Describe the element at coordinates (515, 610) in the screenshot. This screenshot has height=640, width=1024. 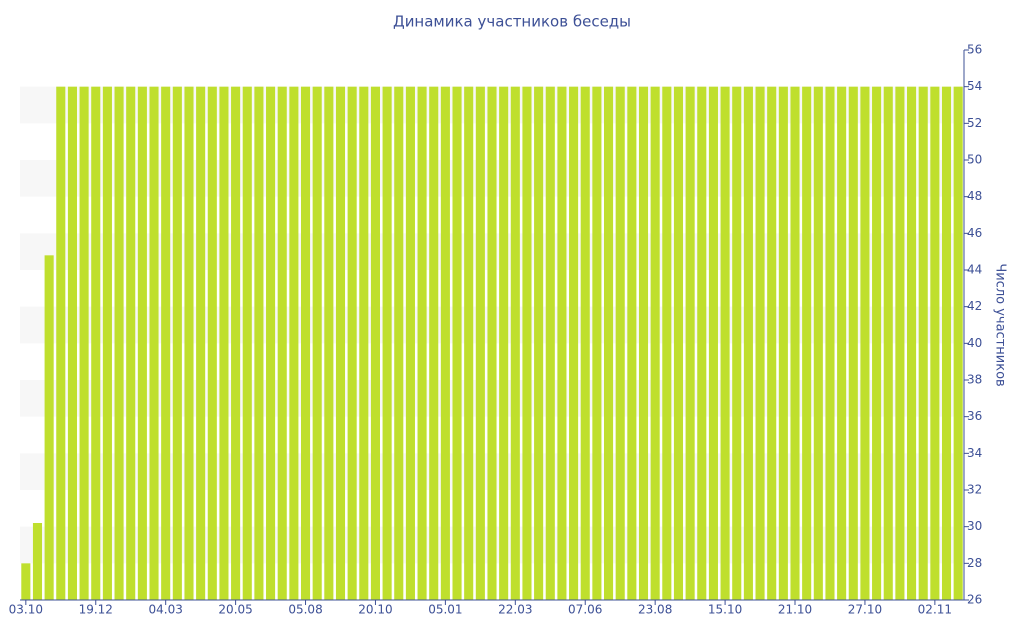
I see `x-tick-label: 22.03` at that location.